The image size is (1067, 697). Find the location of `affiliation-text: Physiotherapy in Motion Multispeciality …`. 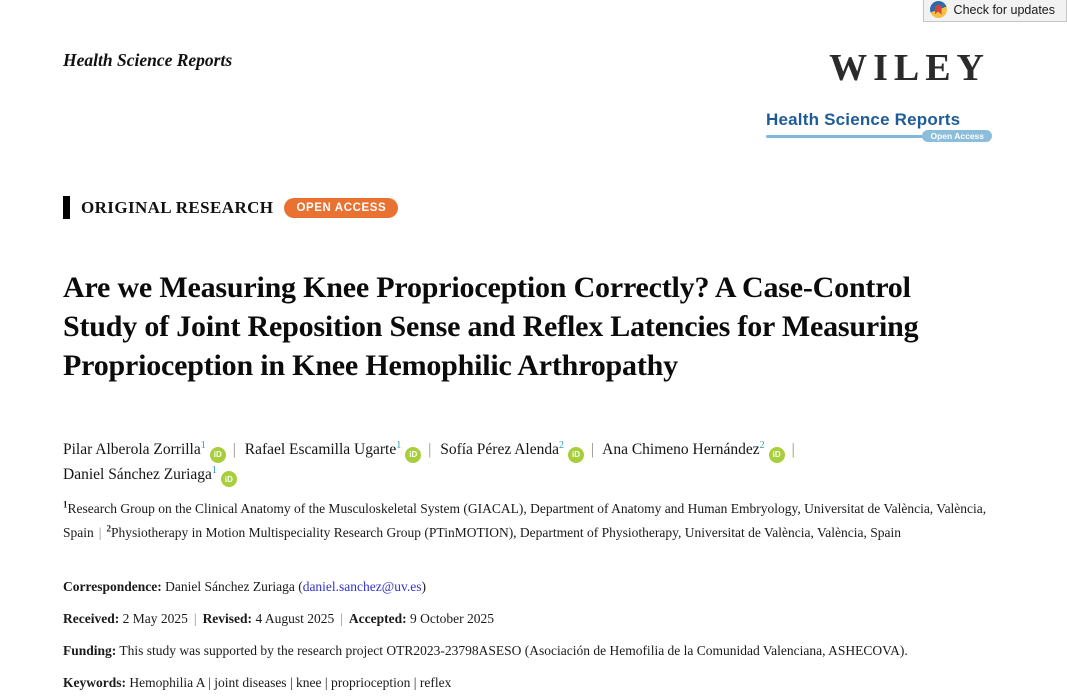

affiliation-text: Physiotherapy in Motion Multispeciality … is located at coordinates (505, 532).